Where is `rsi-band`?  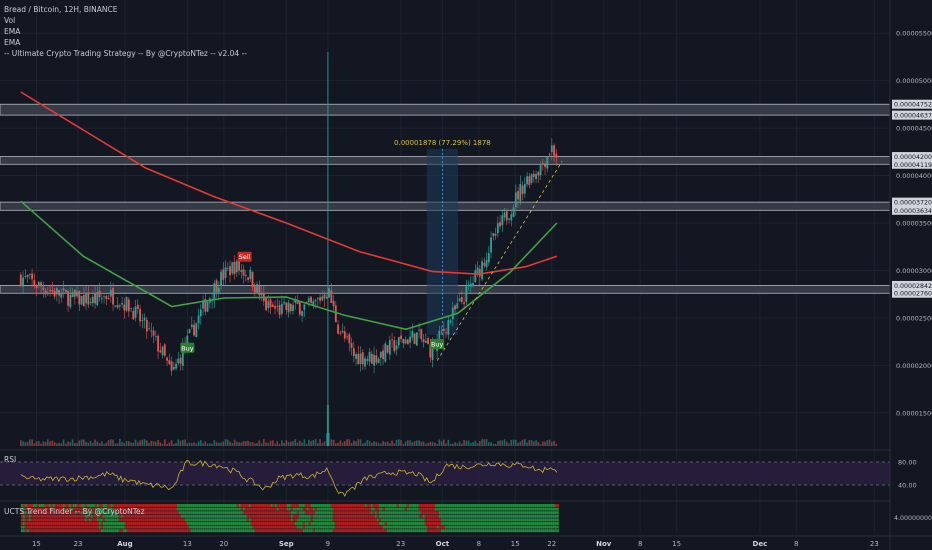
rsi-band is located at coordinates (445, 473).